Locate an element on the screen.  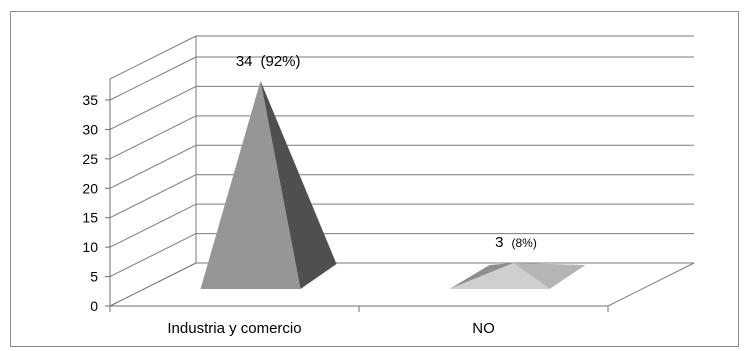
y-tick-label-6: 30 is located at coordinates (90, 129).